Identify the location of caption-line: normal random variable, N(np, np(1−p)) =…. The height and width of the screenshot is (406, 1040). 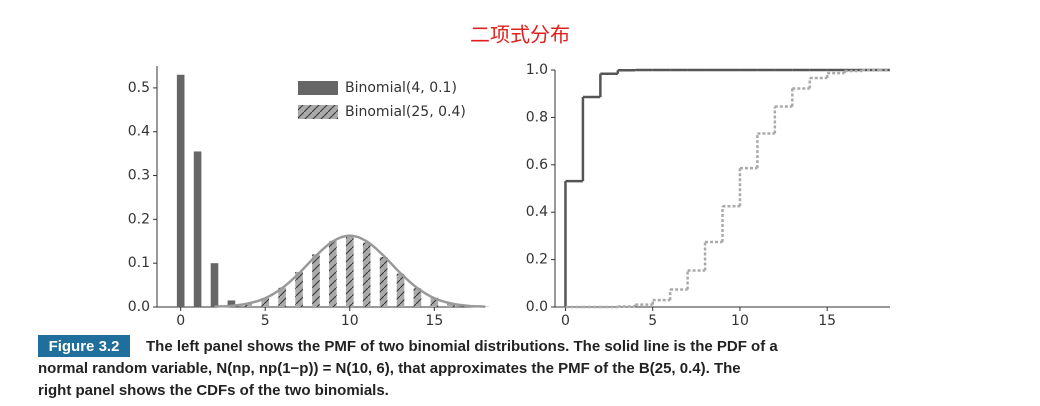
(389, 368).